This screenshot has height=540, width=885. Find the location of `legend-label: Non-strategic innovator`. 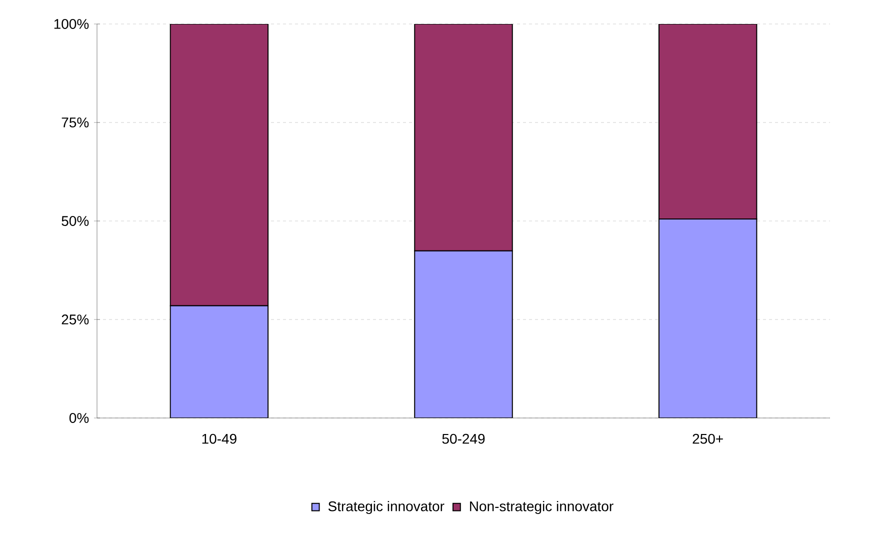

legend-label: Non-strategic innovator is located at coordinates (542, 507).